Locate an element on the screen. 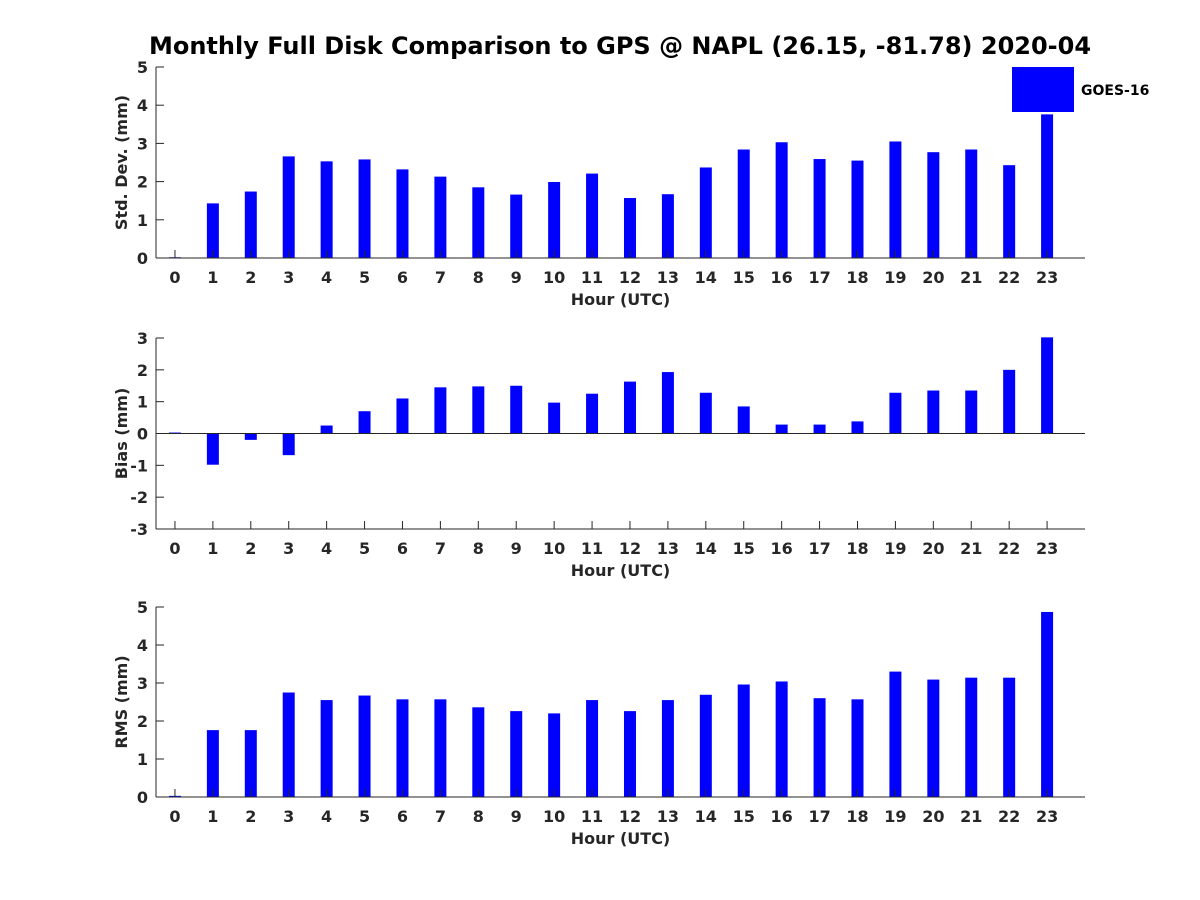 The image size is (1200, 900). bias-x-tick-label: 15 is located at coordinates (744, 548).